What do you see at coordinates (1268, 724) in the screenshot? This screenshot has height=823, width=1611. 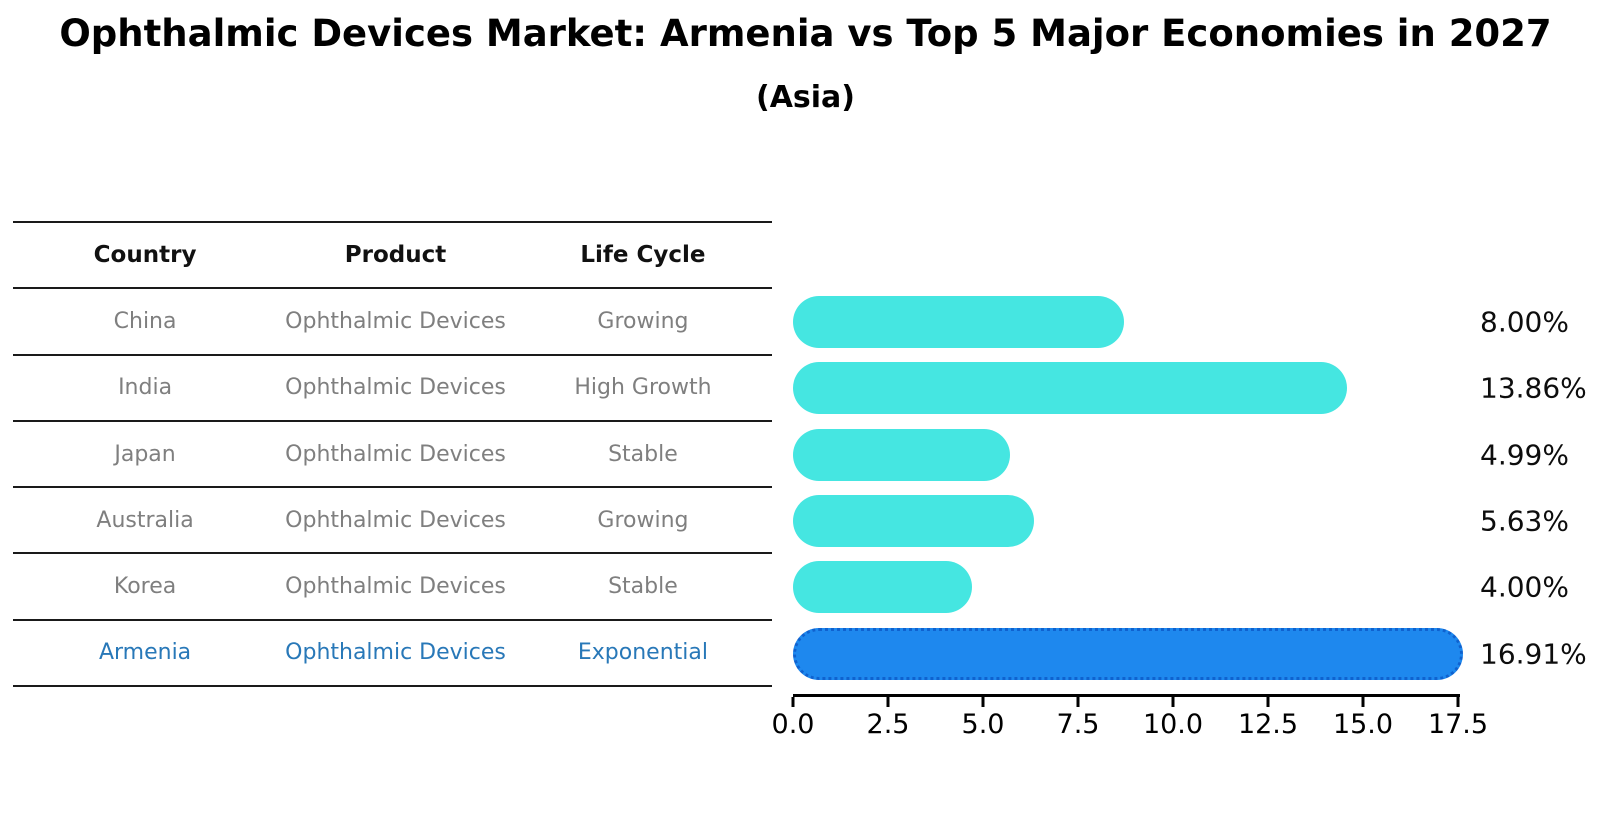 I see `tick-label: 12.5` at bounding box center [1268, 724].